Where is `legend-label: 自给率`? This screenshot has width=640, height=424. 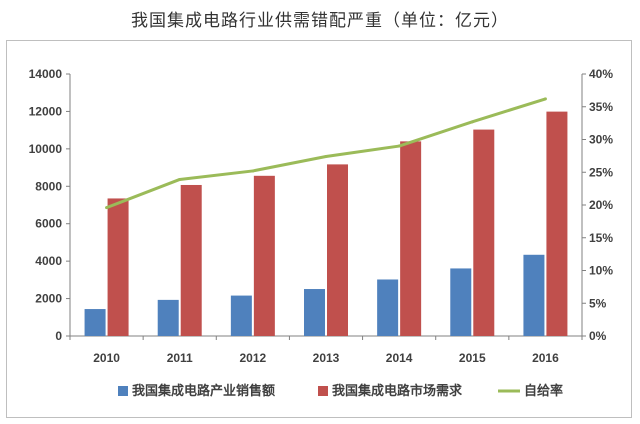 legend-label: 自给率 is located at coordinates (543, 390).